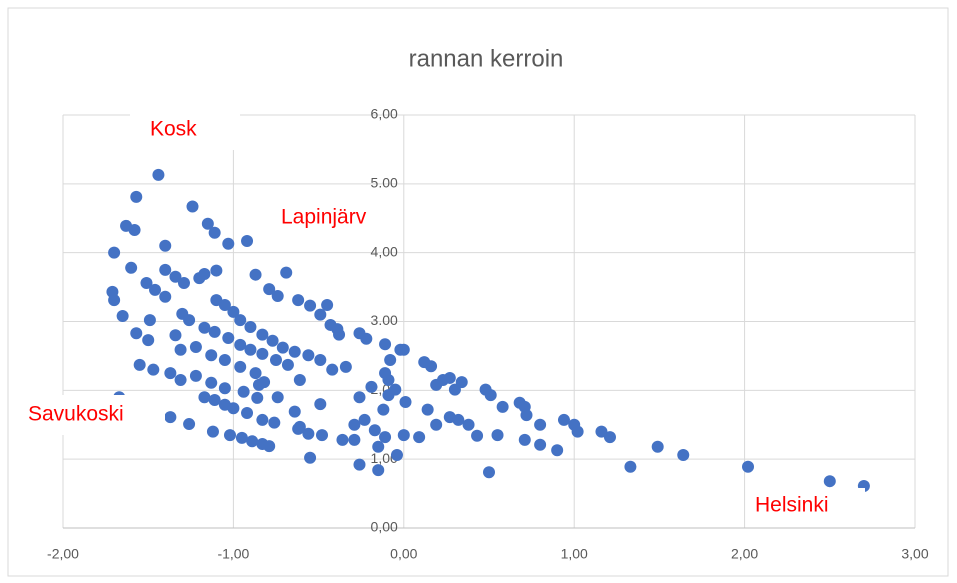 The image size is (957, 583). Describe the element at coordinates (384, 114) in the screenshot. I see `y-tick-label: 6,00` at that location.